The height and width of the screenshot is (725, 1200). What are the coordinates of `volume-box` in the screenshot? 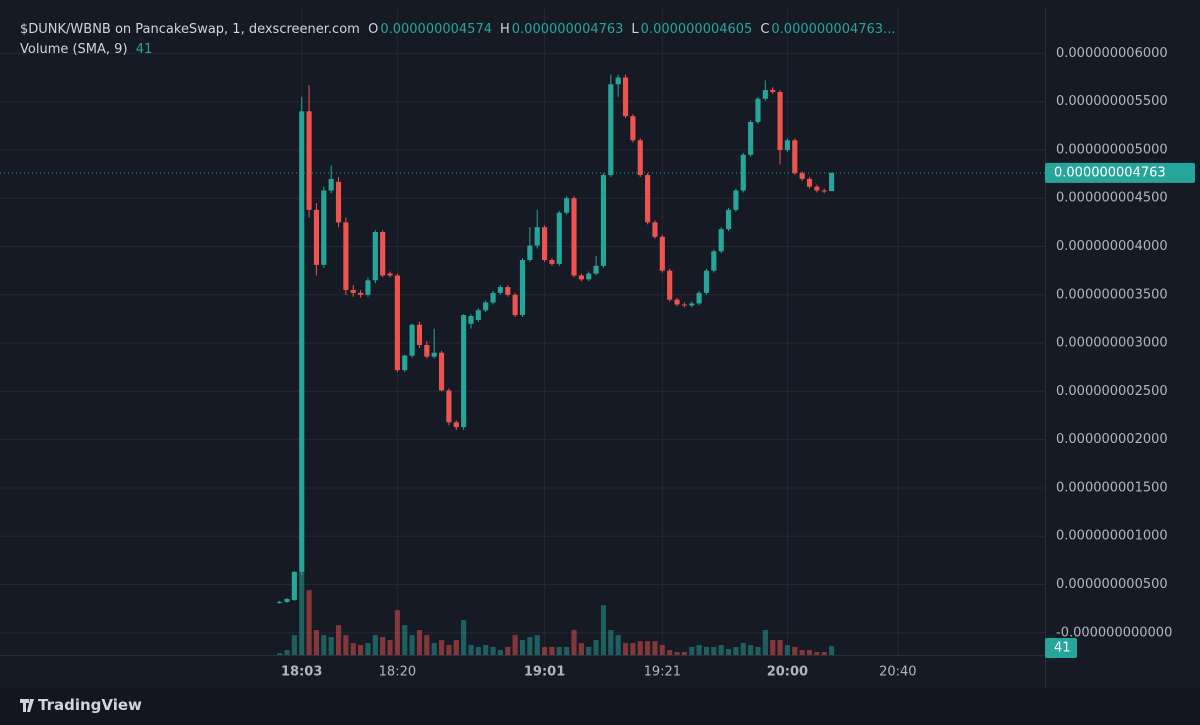 It's located at (1061, 648).